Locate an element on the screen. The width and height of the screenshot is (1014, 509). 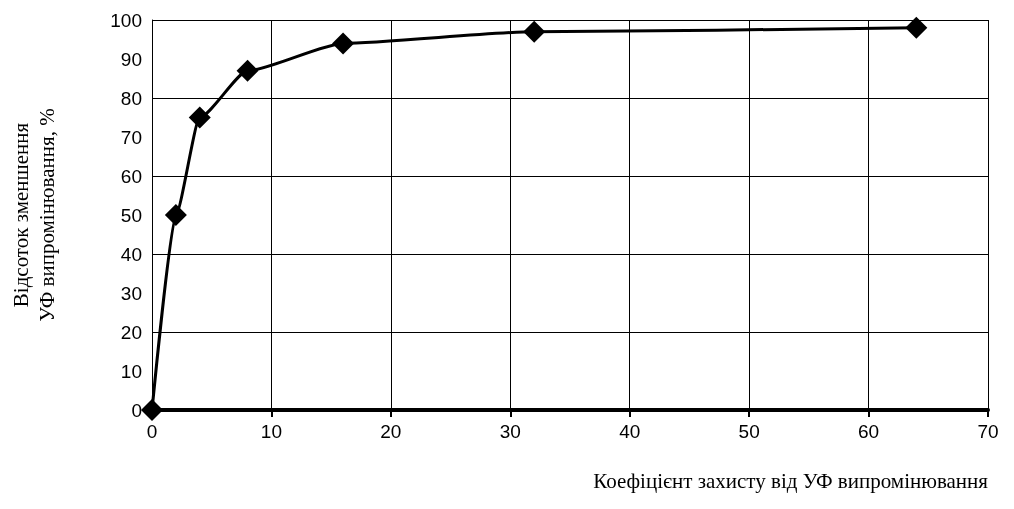
y-tick-label: 80 is located at coordinates (131, 98).